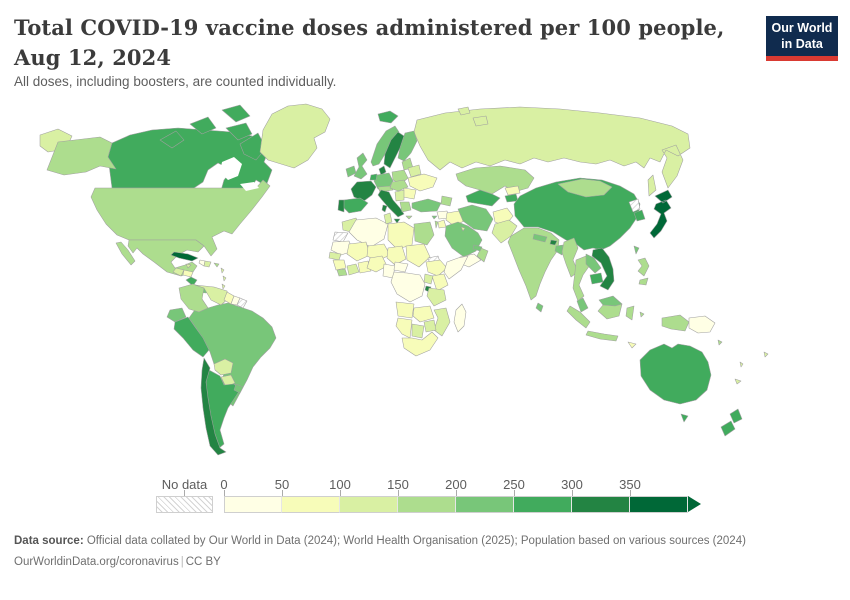 The height and width of the screenshot is (600, 850). What do you see at coordinates (396, 255) in the screenshot?
I see `country-chad` at bounding box center [396, 255].